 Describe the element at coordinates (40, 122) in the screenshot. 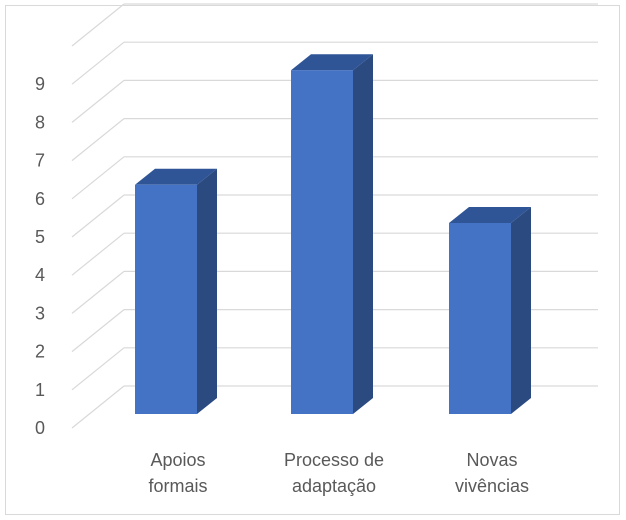

I see `y-tick-label: 8` at that location.